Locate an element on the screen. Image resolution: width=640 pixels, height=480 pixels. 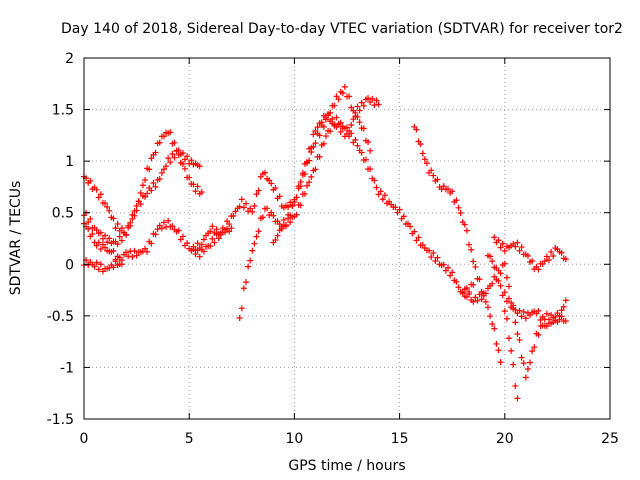
y-tick-label: 1 is located at coordinates (69, 162).